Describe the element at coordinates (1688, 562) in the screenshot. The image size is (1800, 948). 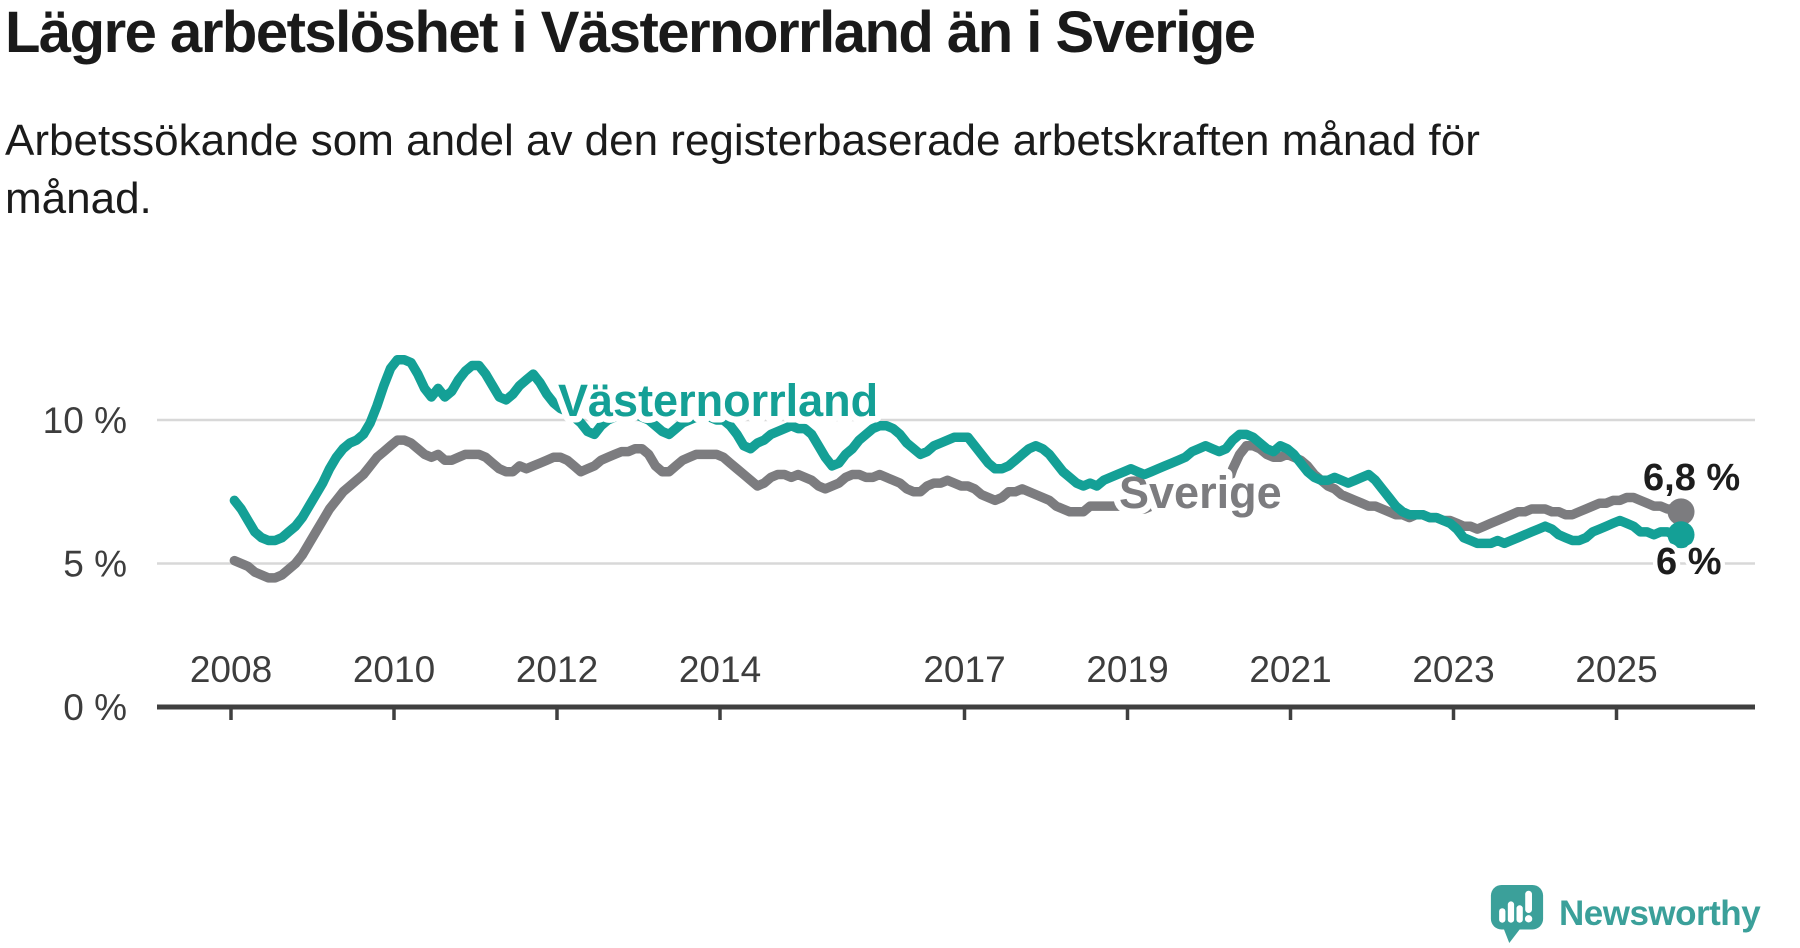
I see `end-value-label-vasternorrland: 6 %` at that location.